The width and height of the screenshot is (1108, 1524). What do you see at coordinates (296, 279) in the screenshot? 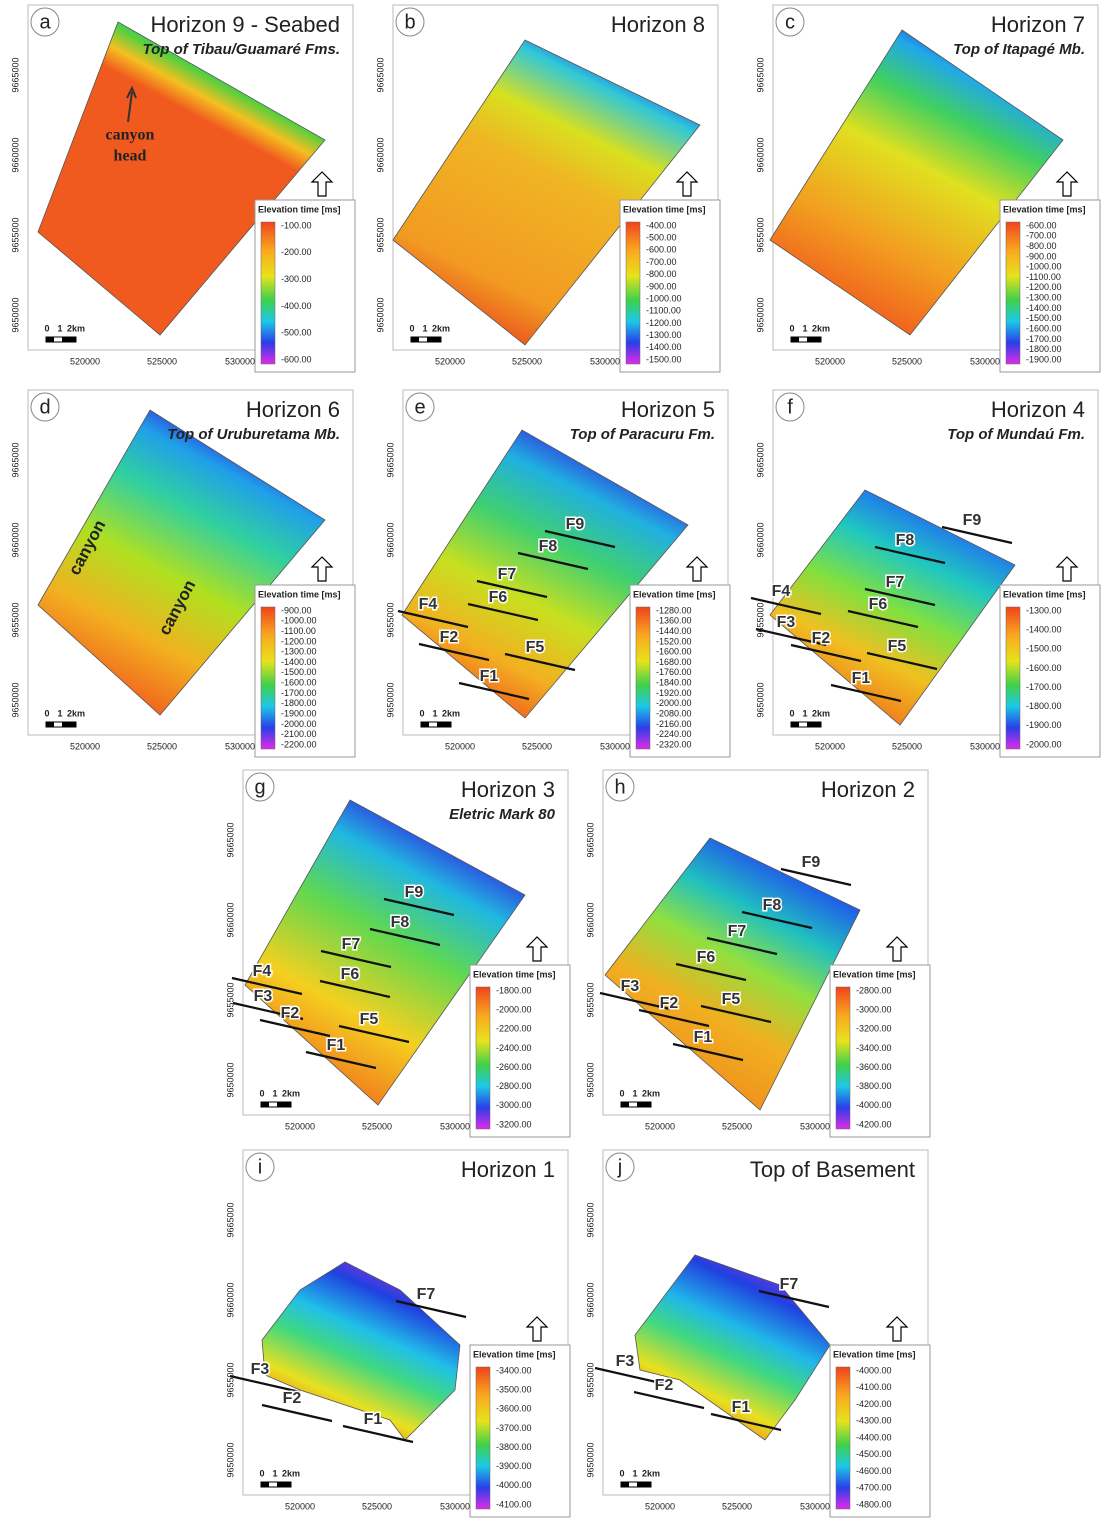
I see `legend-label: -300.00` at bounding box center [296, 279].